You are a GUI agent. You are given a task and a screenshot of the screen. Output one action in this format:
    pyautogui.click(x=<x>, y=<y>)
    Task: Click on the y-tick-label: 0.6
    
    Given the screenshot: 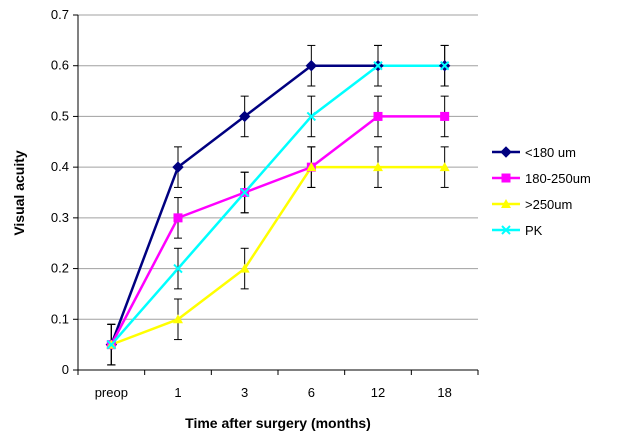 What is the action you would take?
    pyautogui.click(x=60, y=65)
    